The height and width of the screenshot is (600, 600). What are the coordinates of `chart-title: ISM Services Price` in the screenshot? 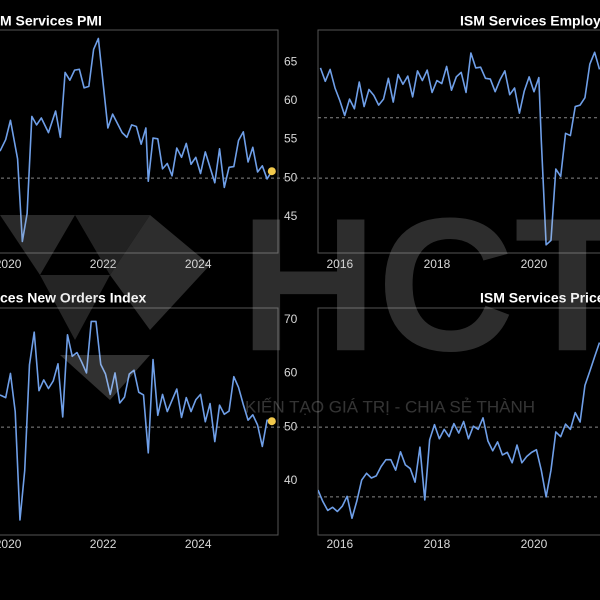 It's located at (540, 298).